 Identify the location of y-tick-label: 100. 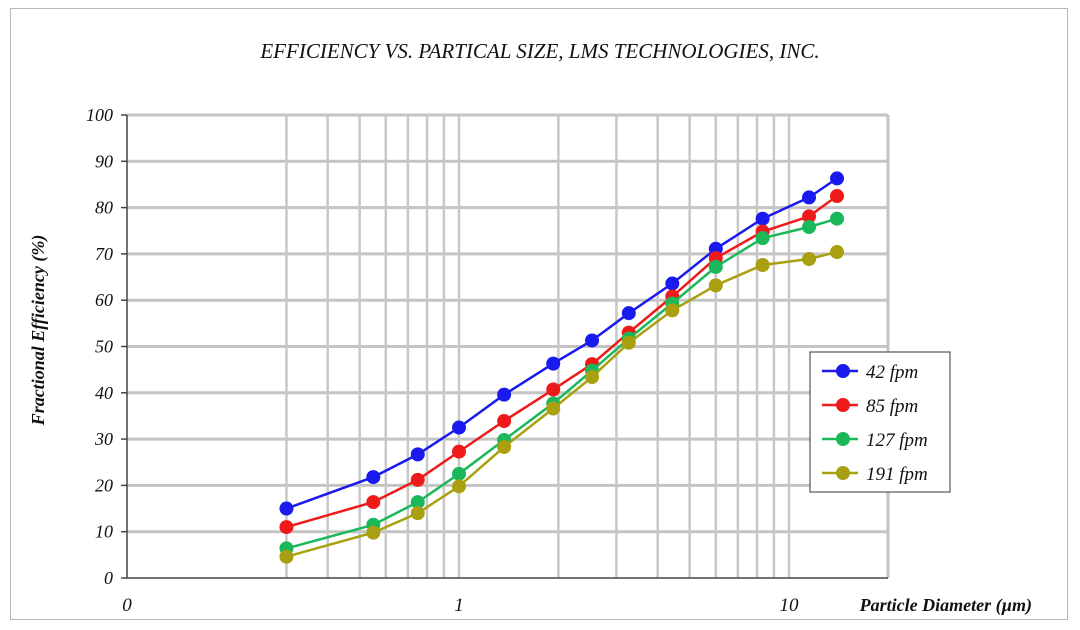
(99, 115).